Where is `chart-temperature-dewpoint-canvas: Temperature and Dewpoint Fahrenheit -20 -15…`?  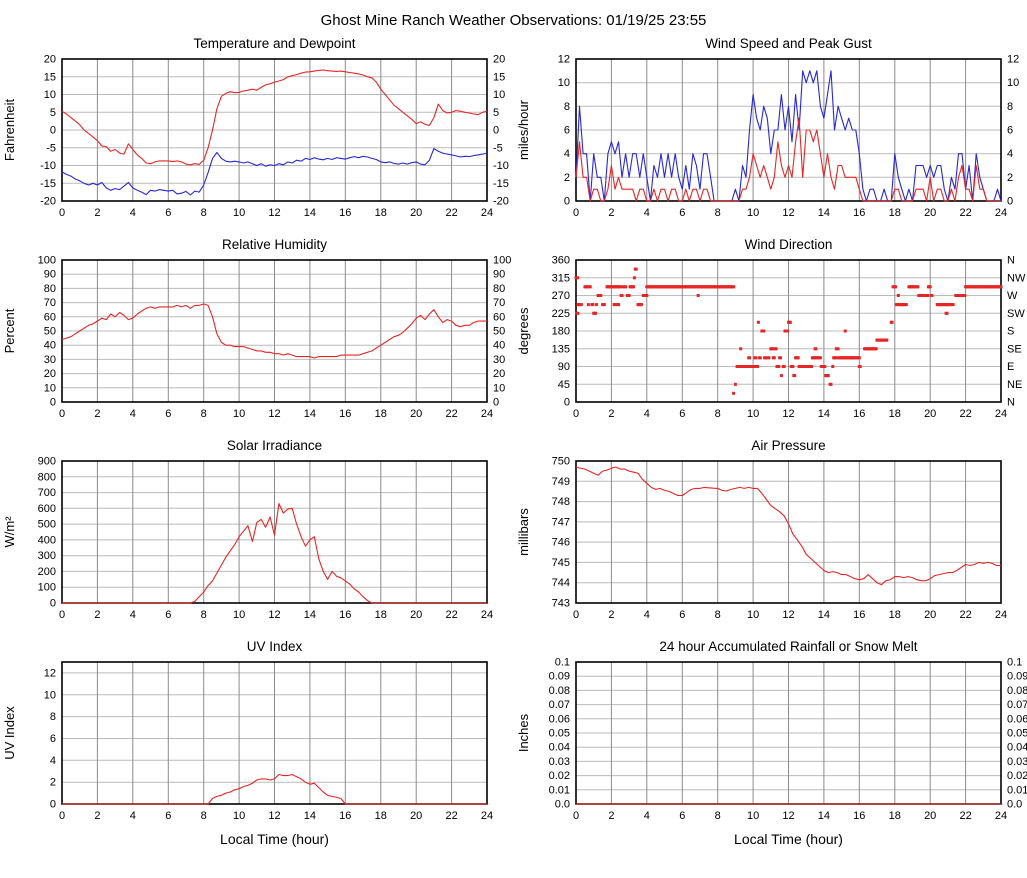 chart-temperature-dewpoint-canvas: Temperature and Dewpoint Fahrenheit -20 -15… is located at coordinates (256, 131).